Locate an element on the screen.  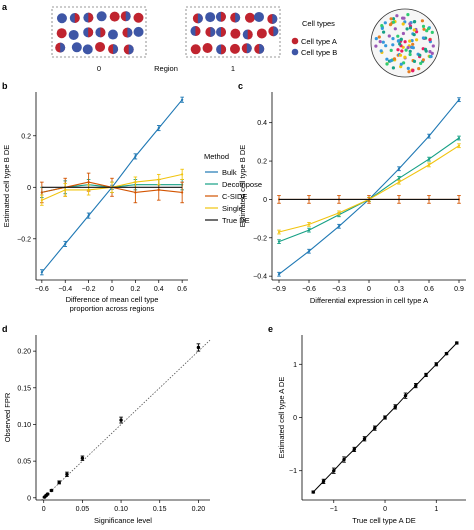
region-0-cells is located at coordinates (99, 33).